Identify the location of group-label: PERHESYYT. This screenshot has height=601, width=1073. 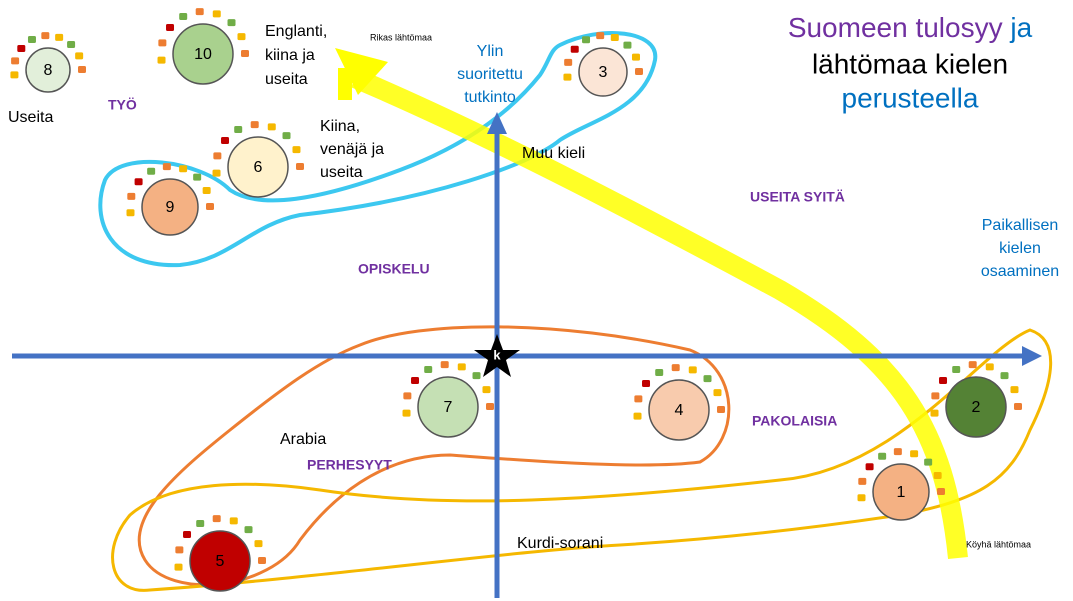
(349, 465).